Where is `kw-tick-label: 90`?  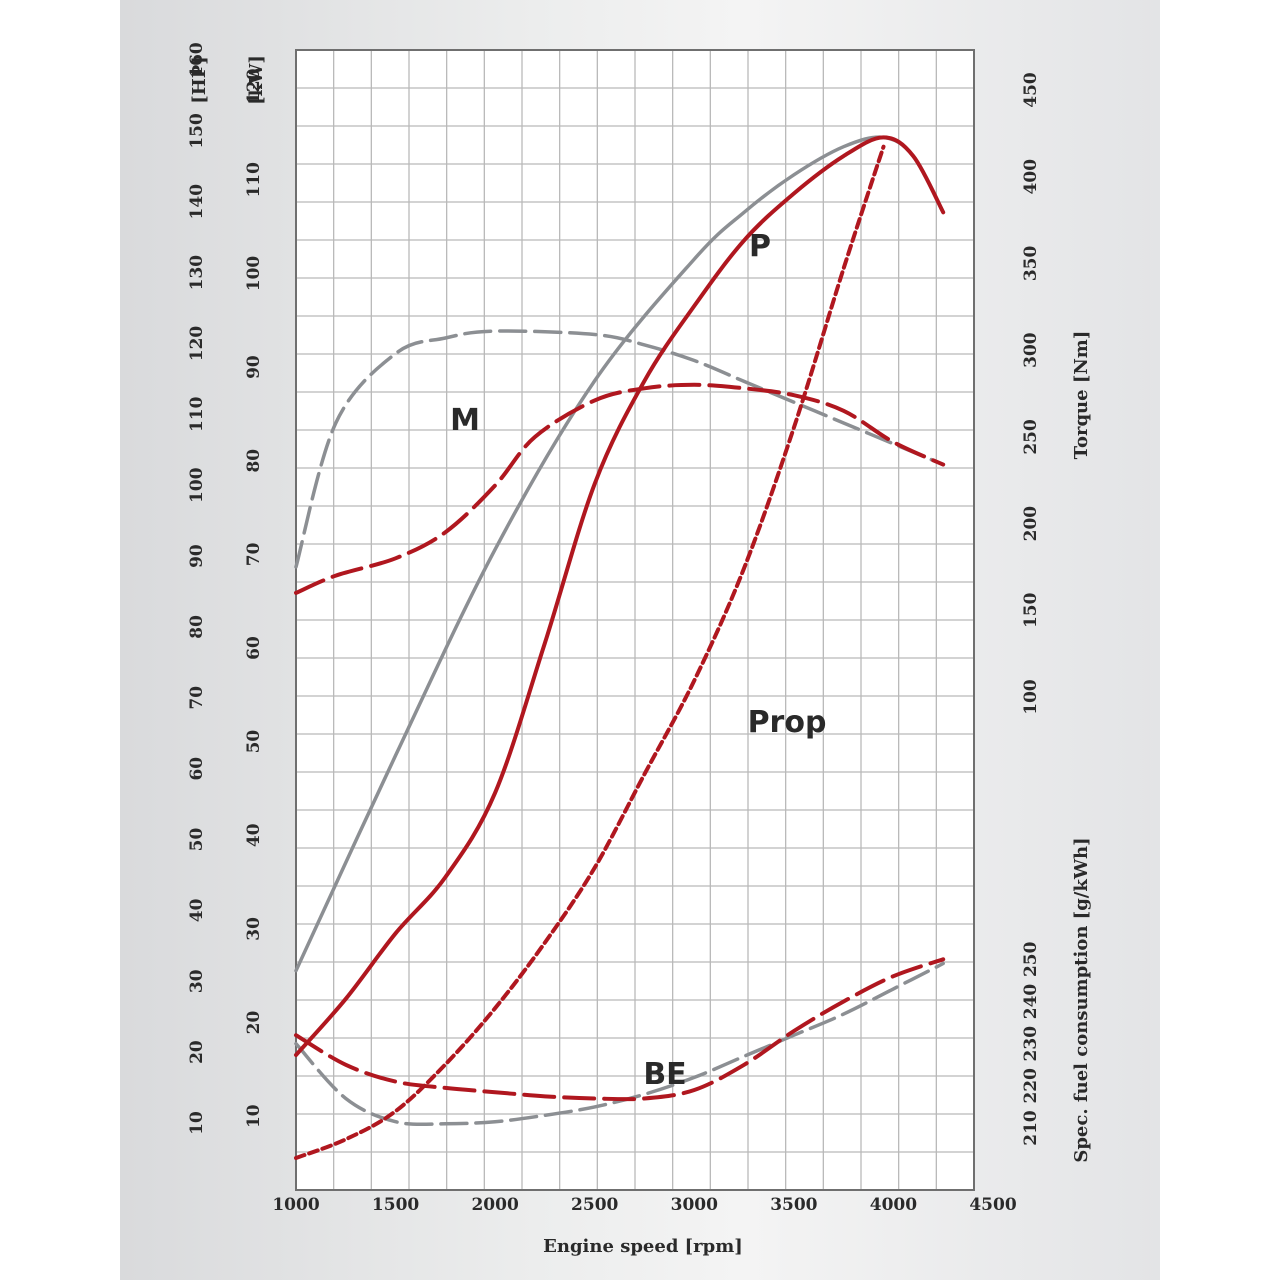
kw-tick-label: 90 is located at coordinates (254, 367).